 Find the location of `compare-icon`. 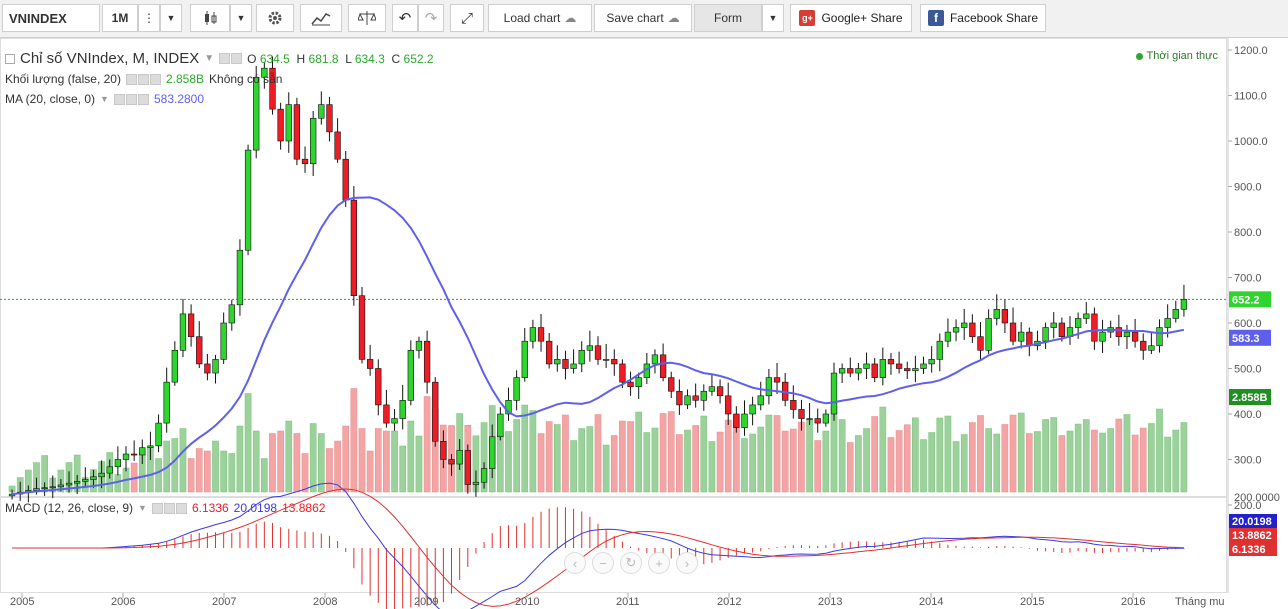

compare-icon is located at coordinates (367, 18).